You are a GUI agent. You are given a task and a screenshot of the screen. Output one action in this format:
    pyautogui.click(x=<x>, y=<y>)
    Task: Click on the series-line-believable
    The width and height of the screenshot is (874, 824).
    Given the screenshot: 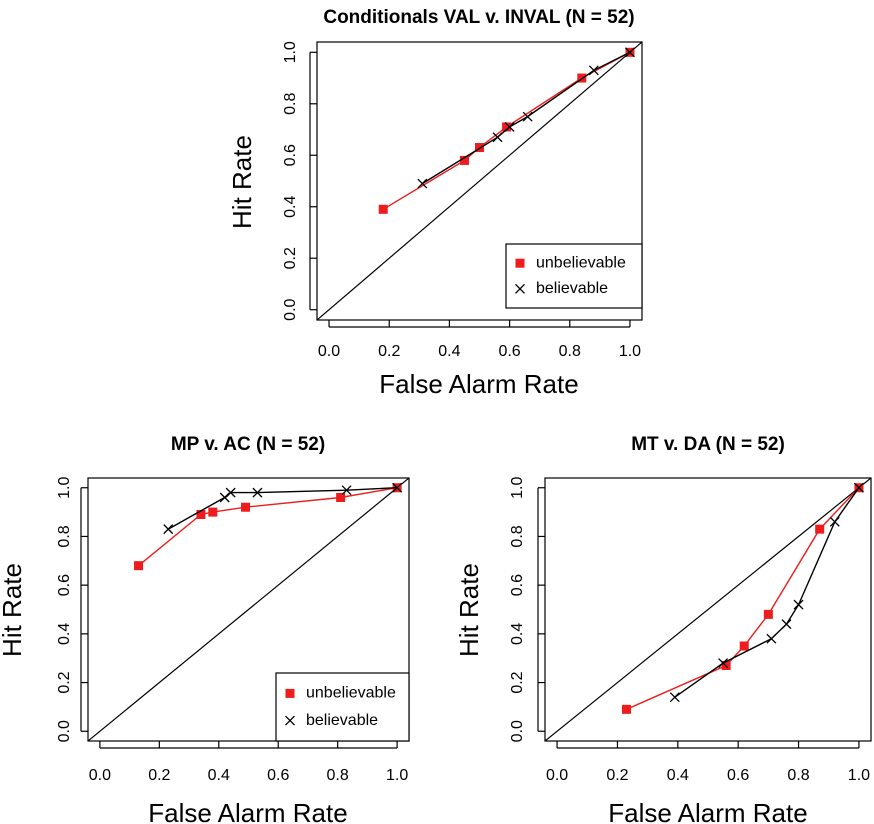 What is the action you would take?
    pyautogui.click(x=282, y=508)
    